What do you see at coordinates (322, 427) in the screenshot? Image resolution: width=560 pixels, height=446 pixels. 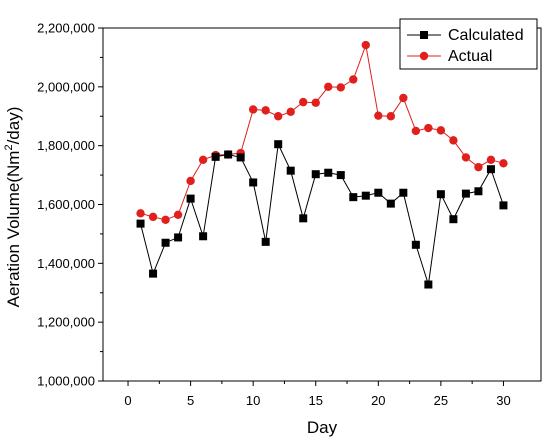 I see `x-axis-title: Day` at bounding box center [322, 427].